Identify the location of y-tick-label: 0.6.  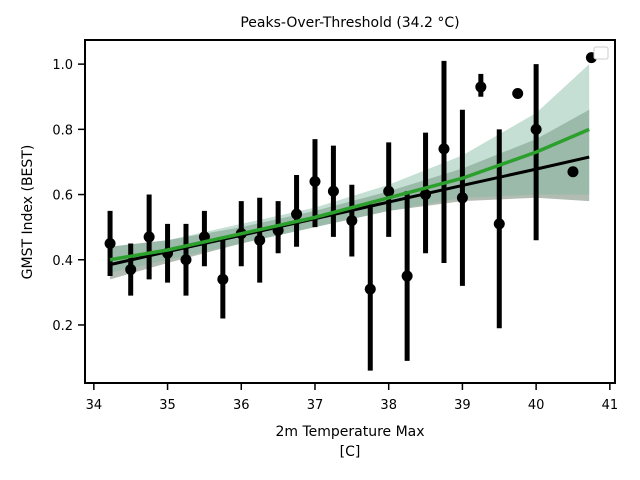
(62, 196).